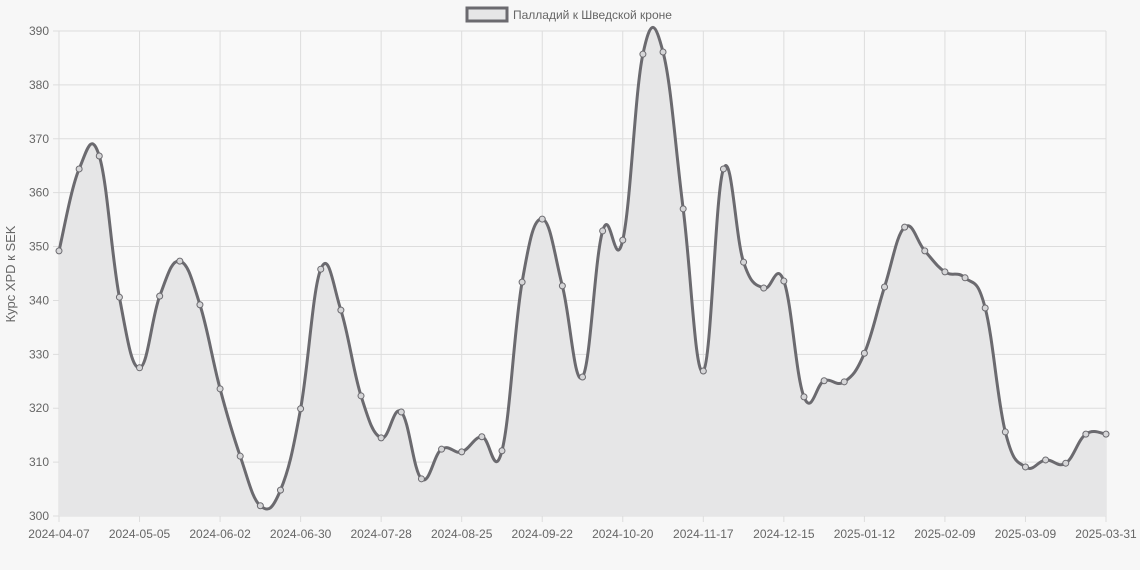  I want to click on y-axis-ticks: 300 310 320 330 340 350 360 370 380 390, so click(39, 273).